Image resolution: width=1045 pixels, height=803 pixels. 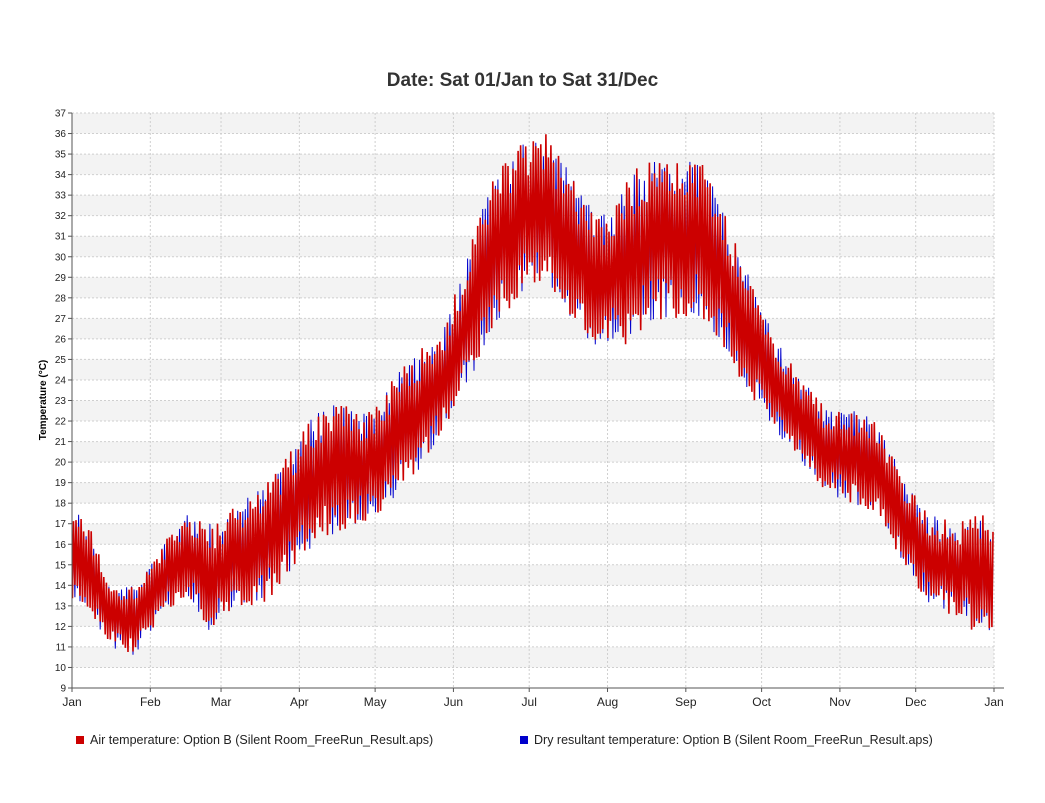 What do you see at coordinates (61, 134) in the screenshot?
I see `y-tick-label: 36` at bounding box center [61, 134].